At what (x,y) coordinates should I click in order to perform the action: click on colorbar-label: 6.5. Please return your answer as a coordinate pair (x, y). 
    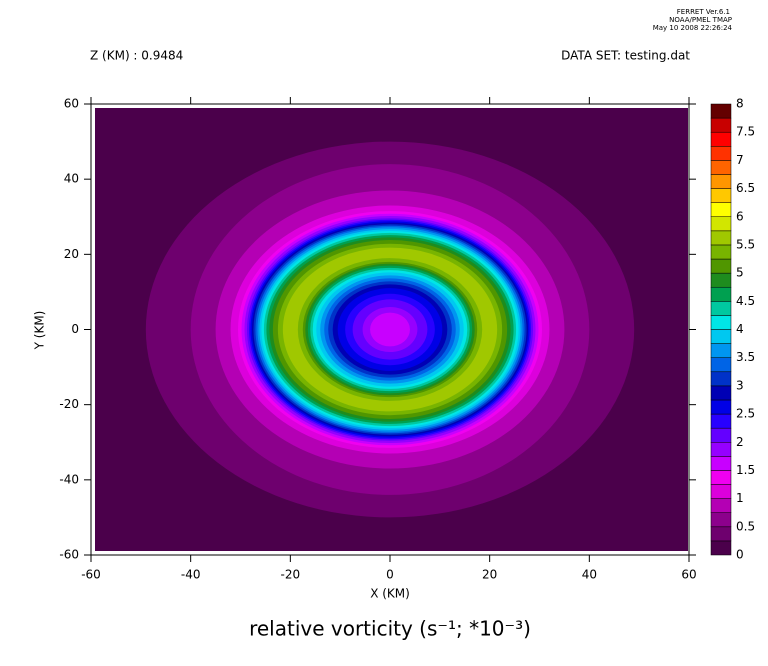
    Looking at the image, I should click on (745, 188).